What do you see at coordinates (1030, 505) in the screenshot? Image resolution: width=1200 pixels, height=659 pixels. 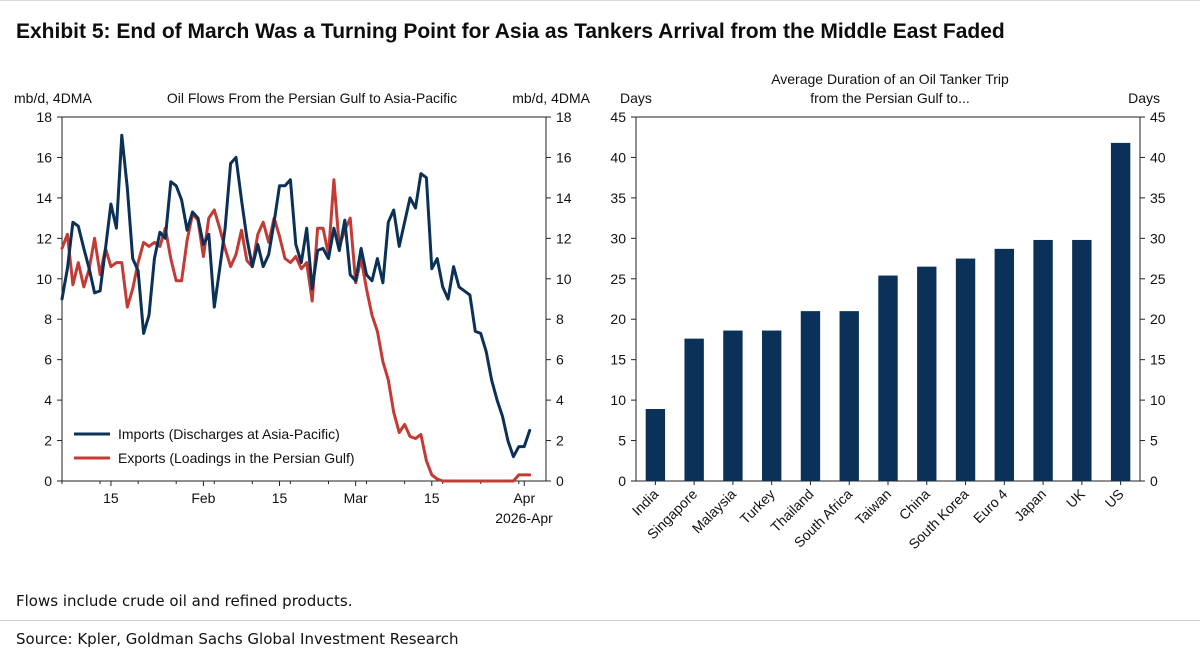 I see `bar-category-label: Japan` at bounding box center [1030, 505].